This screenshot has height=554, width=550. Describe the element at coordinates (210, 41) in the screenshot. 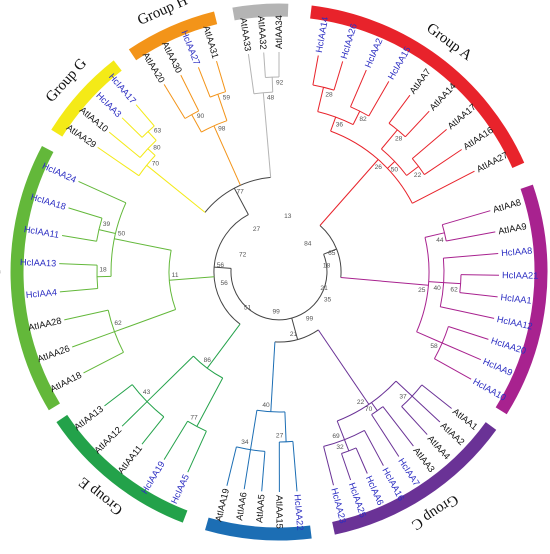

I see `leaf-label: AtIAA31` at that location.